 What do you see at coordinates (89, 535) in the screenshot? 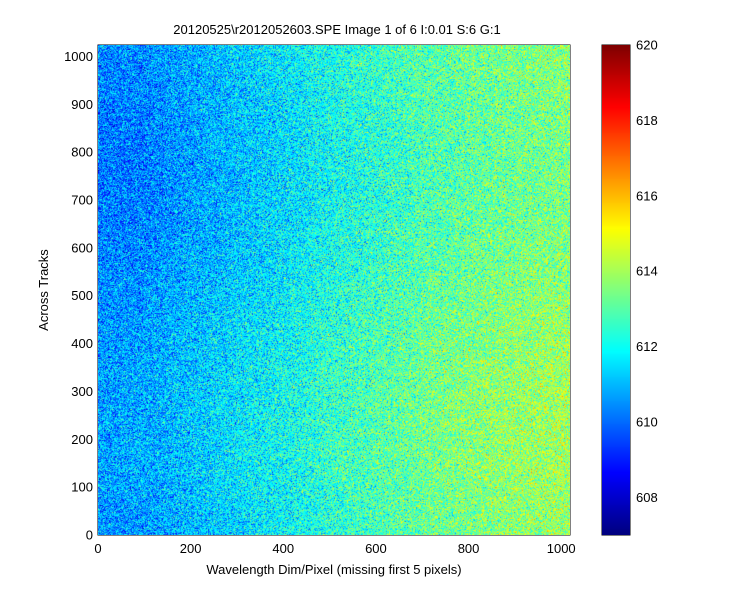
I see `y-tick-label: 0` at bounding box center [89, 535].